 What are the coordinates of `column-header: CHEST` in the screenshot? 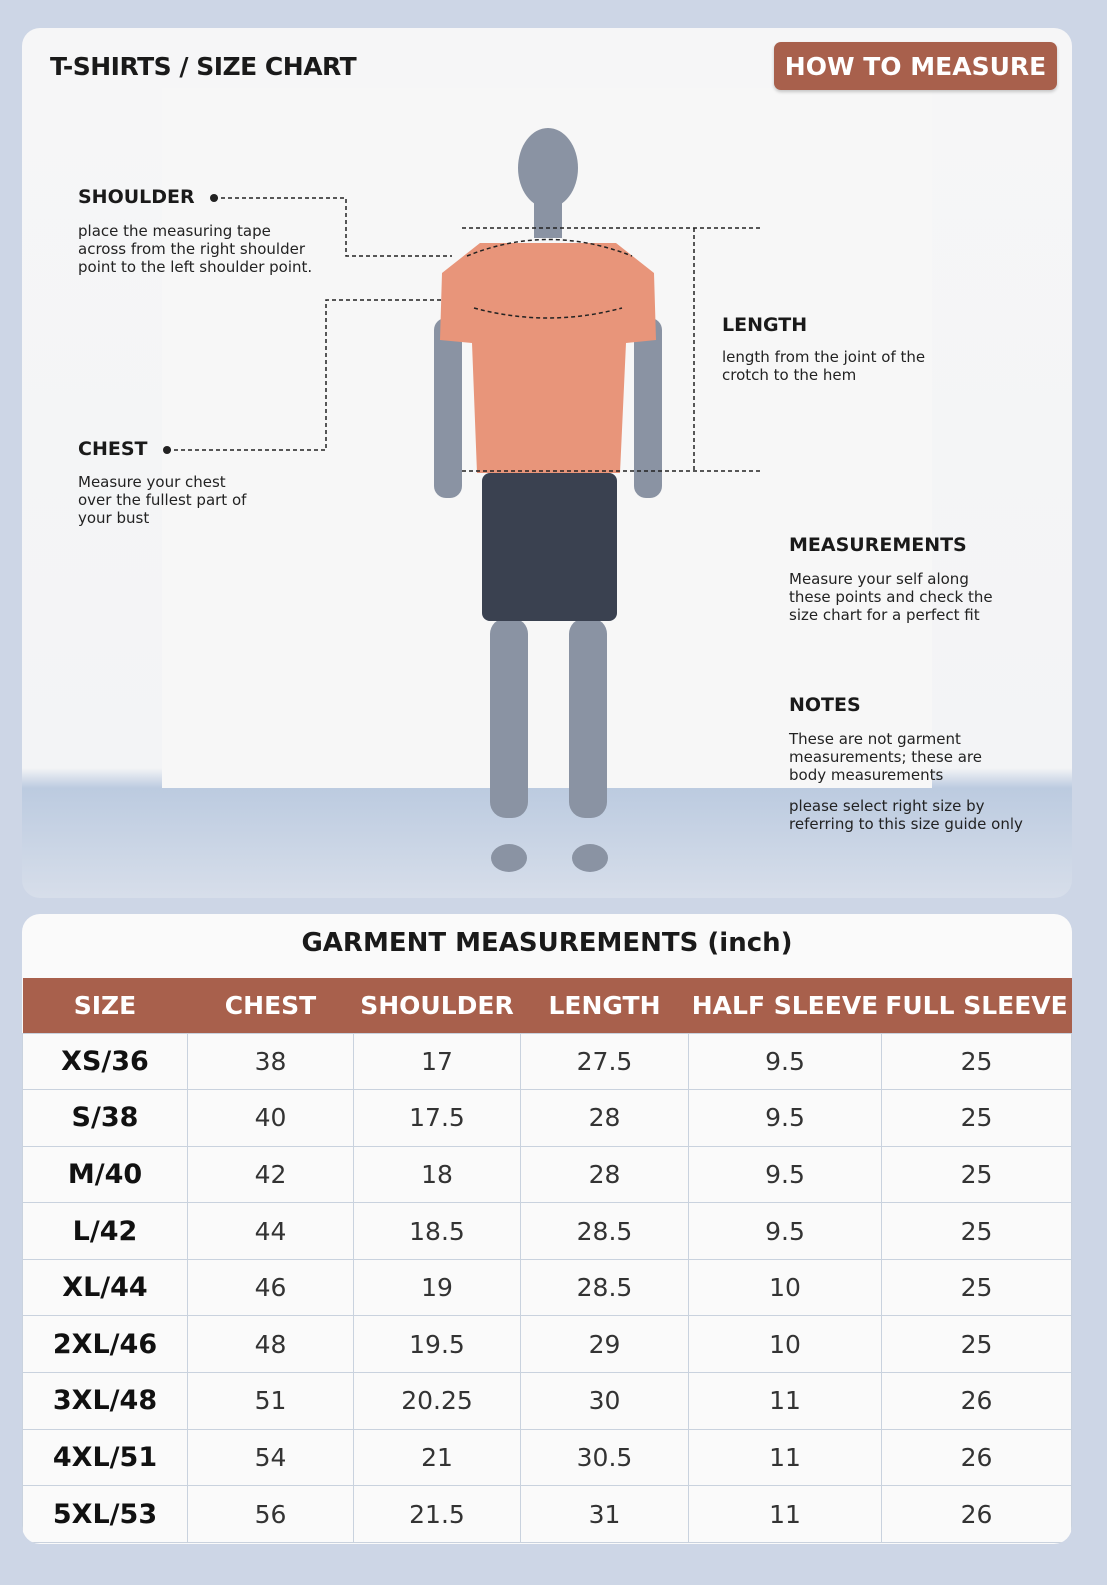 It's located at (270, 1005).